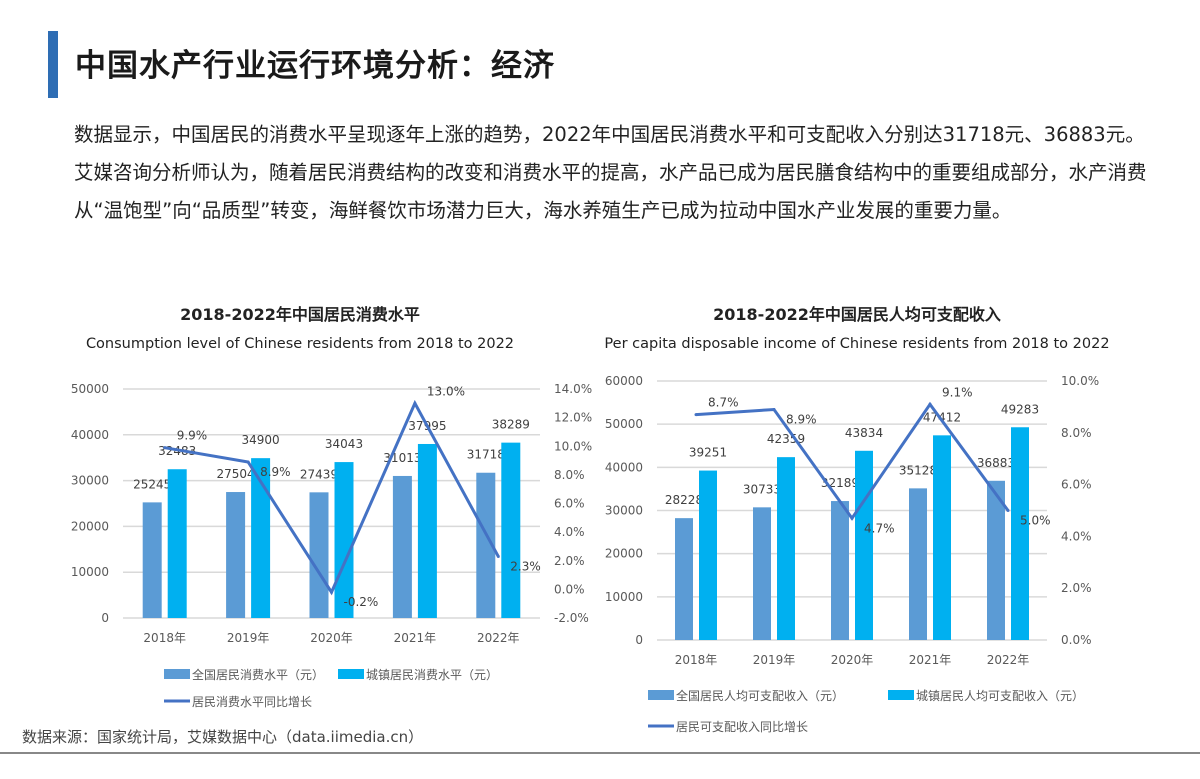  Describe the element at coordinates (918, 470) in the screenshot. I see `bar-data-label: 35128` at that location.